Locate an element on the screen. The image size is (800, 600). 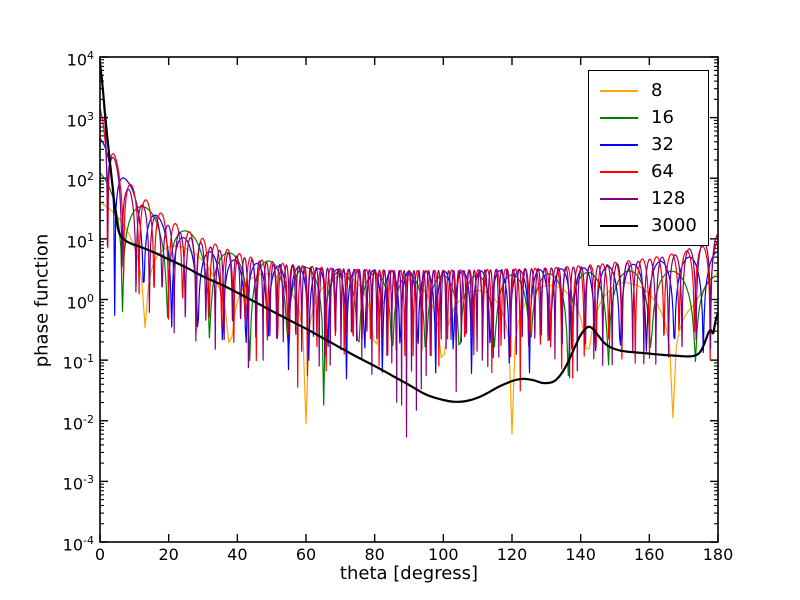
x-tick-label: 0 is located at coordinates (100, 554).